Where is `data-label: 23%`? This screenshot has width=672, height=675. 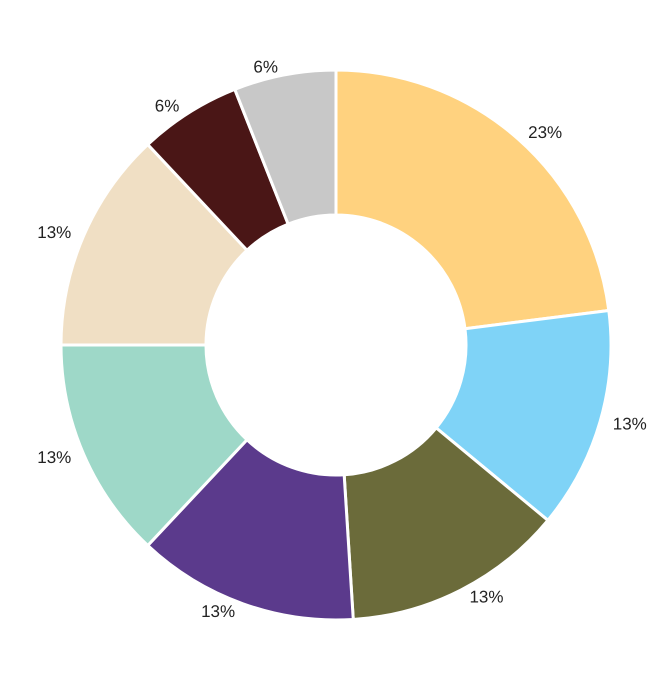 data-label: 23% is located at coordinates (545, 132).